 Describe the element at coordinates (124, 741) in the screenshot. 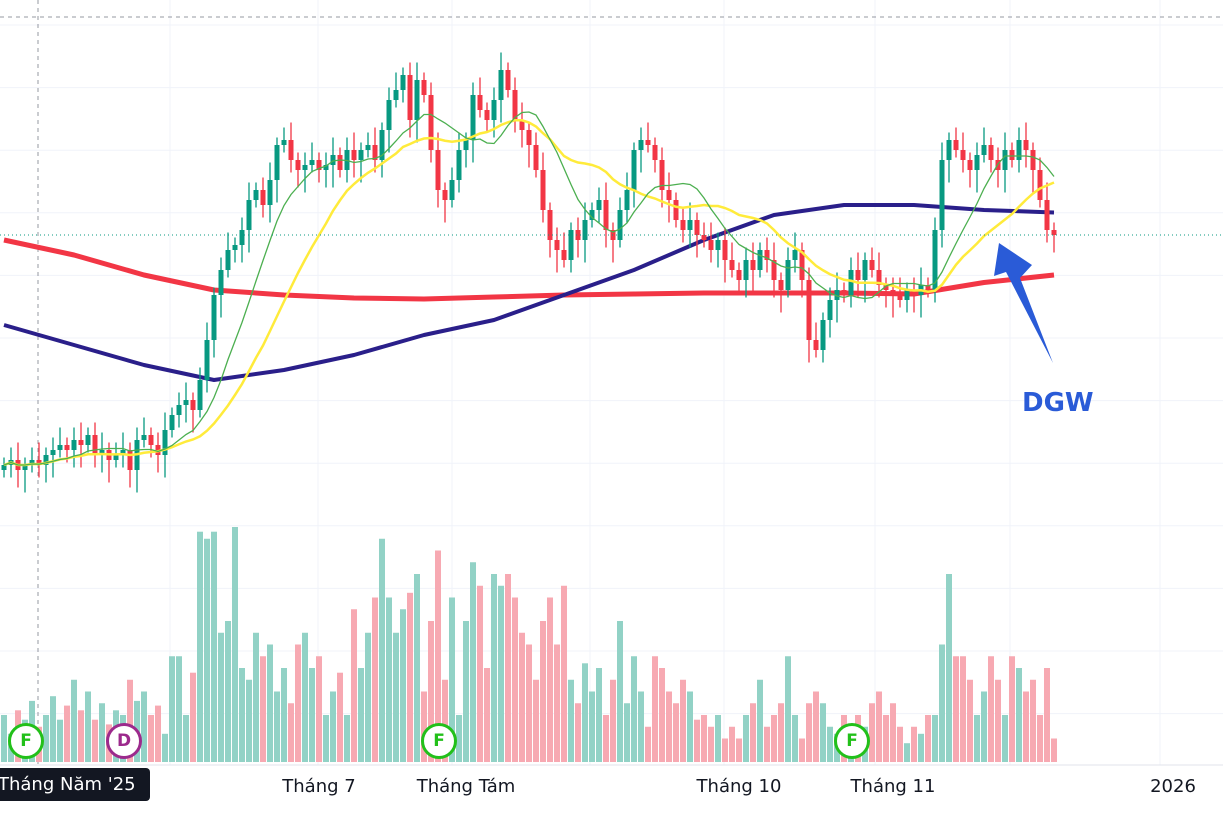

I see `dividend-event-marker: D` at that location.